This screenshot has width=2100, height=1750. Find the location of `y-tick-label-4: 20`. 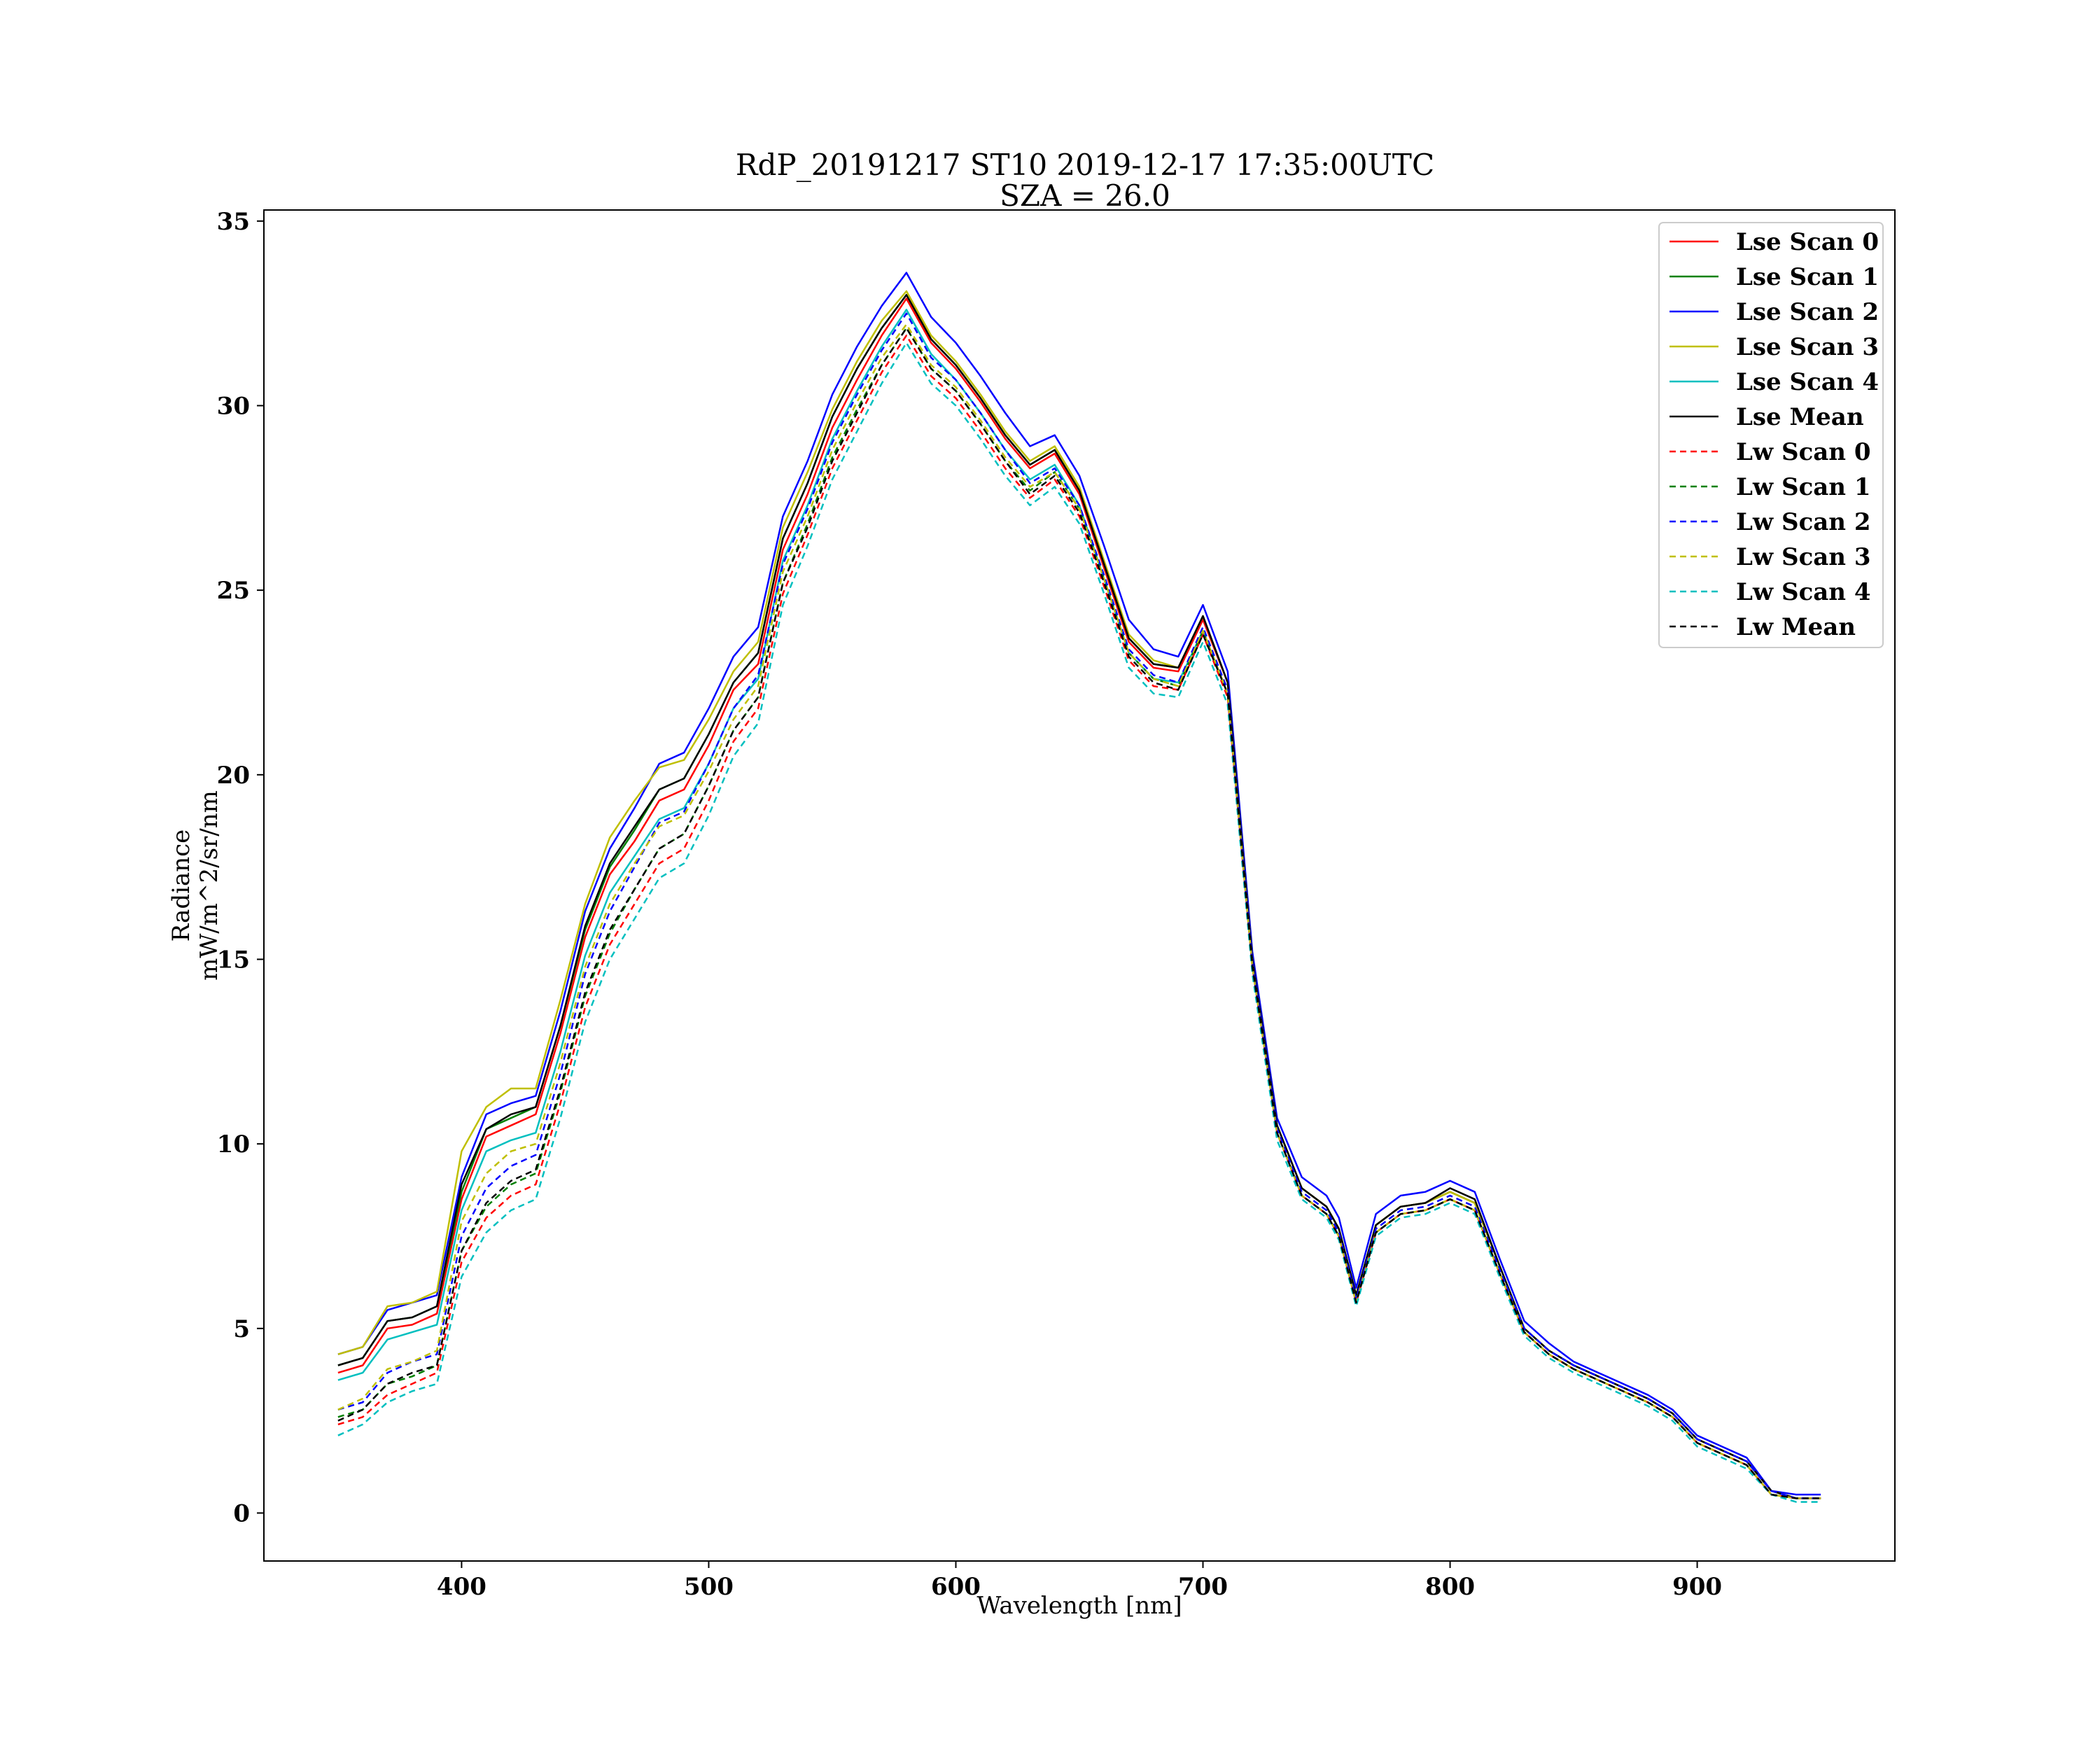

y-tick-label-4: 20 is located at coordinates (233, 776).